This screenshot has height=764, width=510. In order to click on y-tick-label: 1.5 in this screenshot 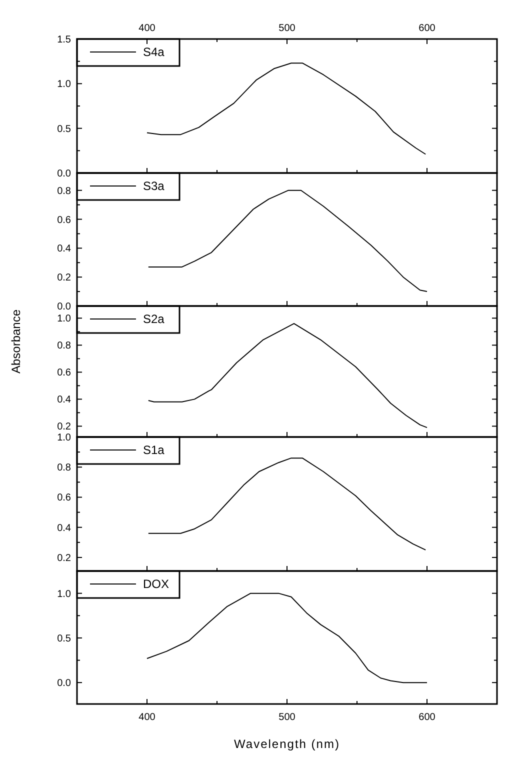, I will do `click(64, 40)`.